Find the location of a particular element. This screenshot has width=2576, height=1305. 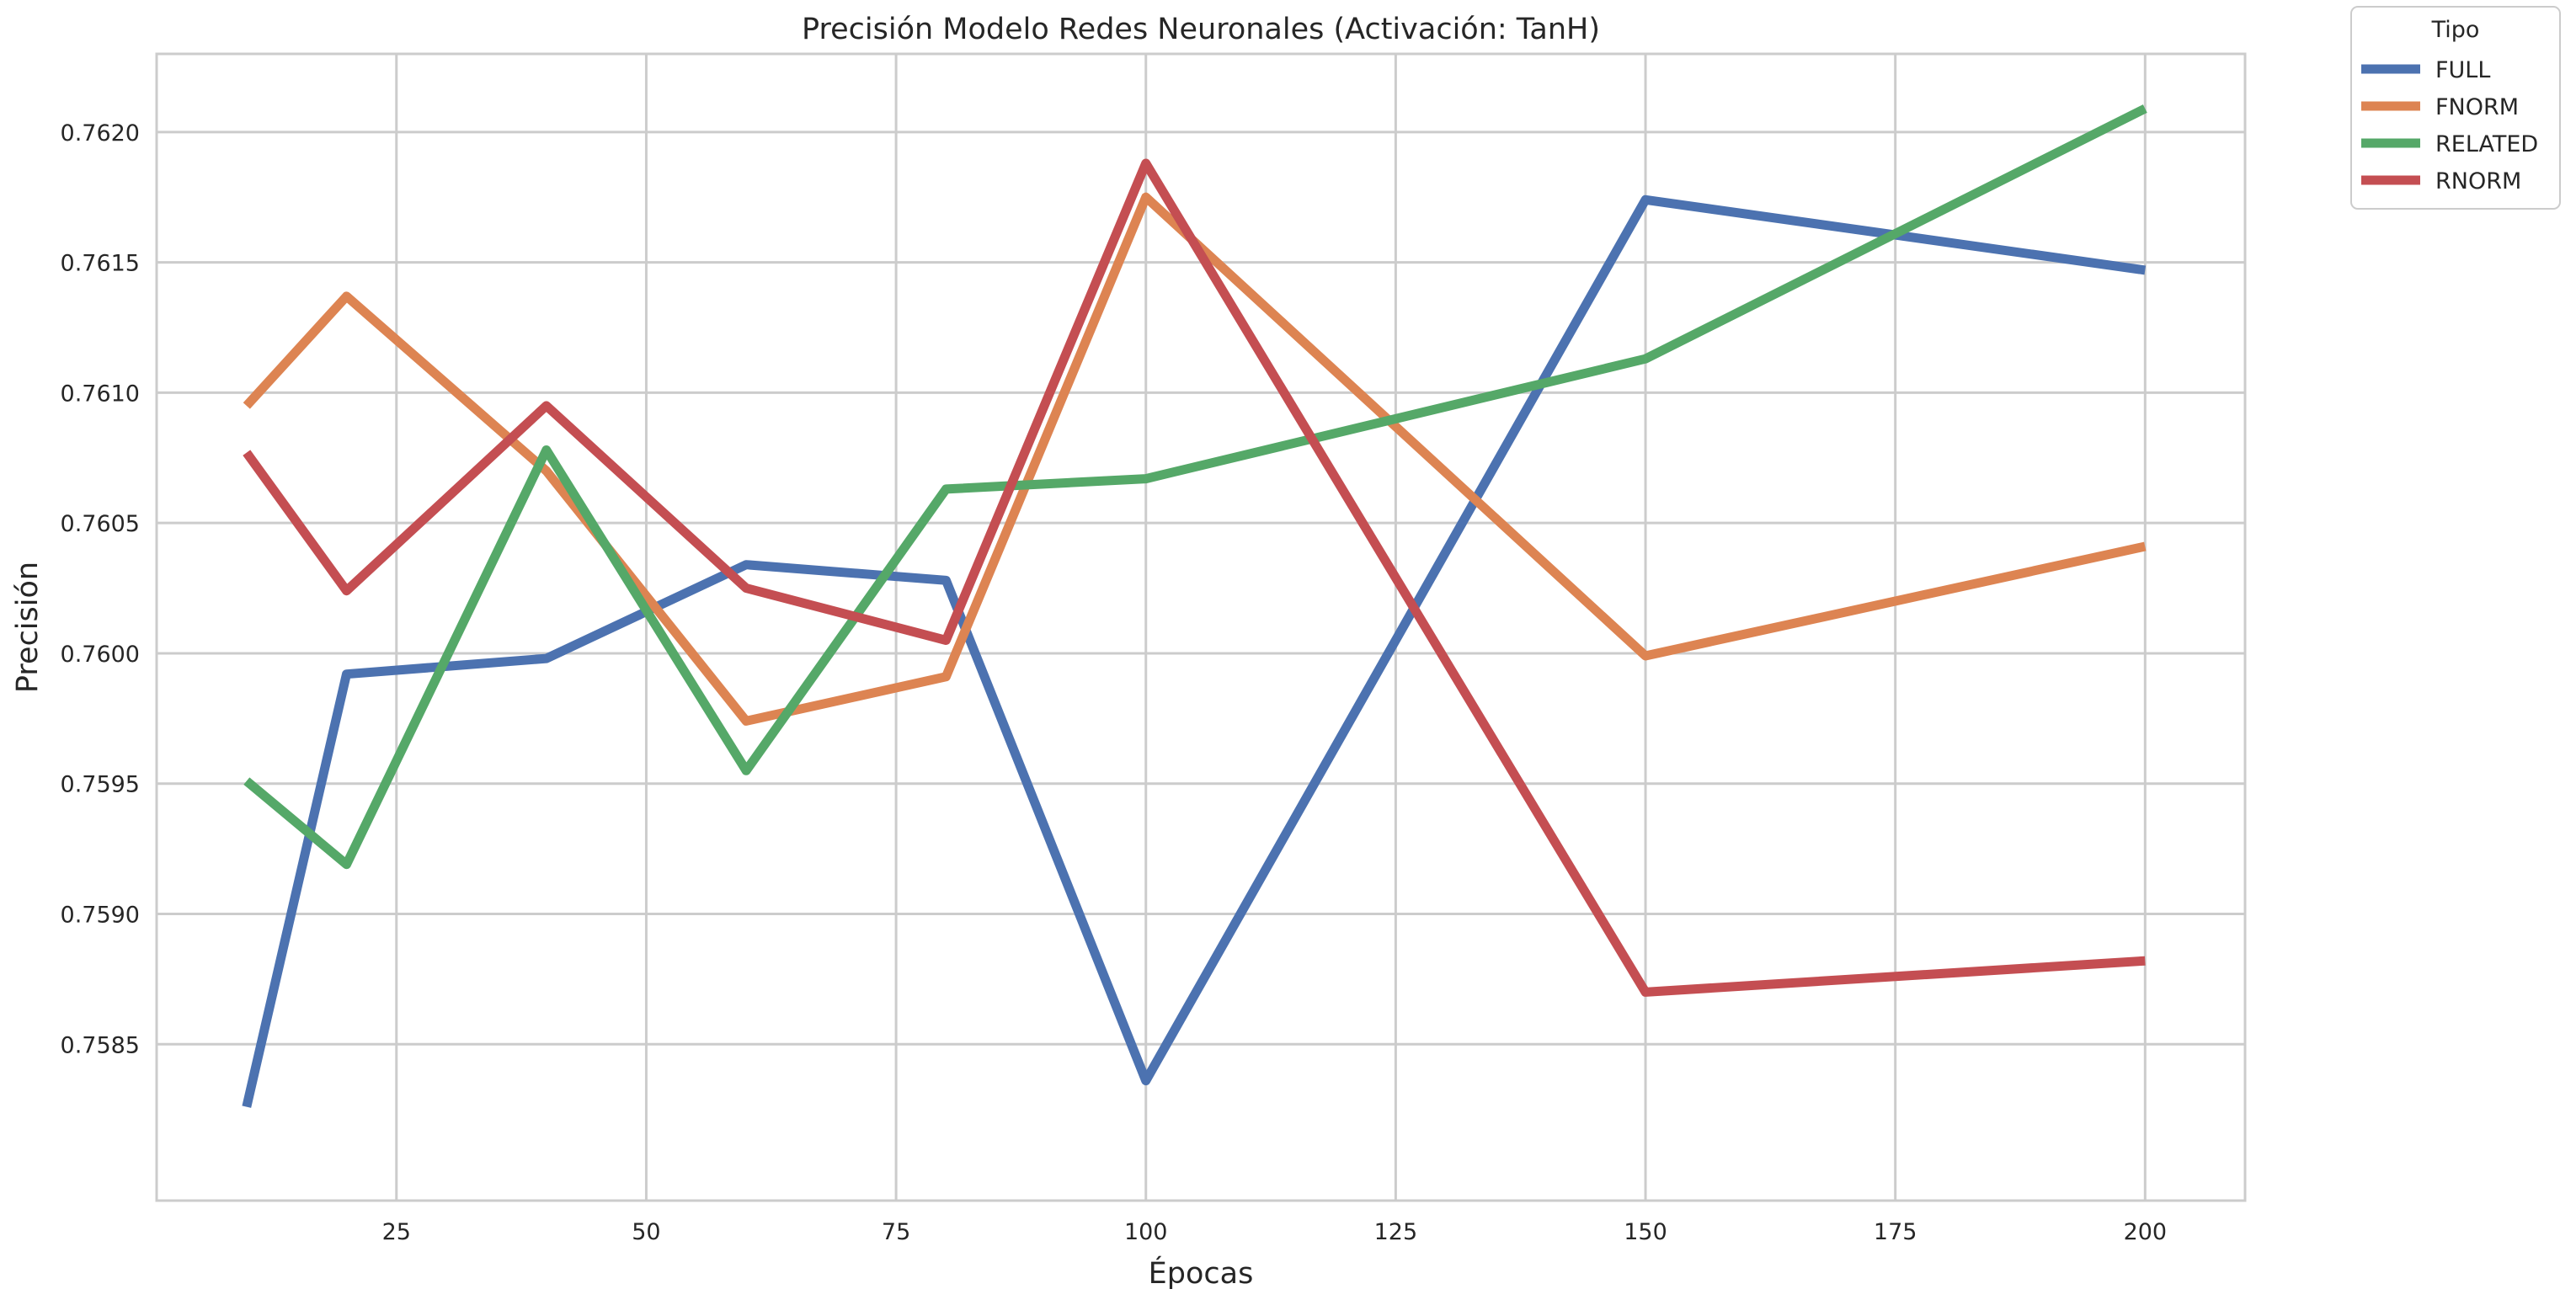

legend-box is located at coordinates (2455, 108).